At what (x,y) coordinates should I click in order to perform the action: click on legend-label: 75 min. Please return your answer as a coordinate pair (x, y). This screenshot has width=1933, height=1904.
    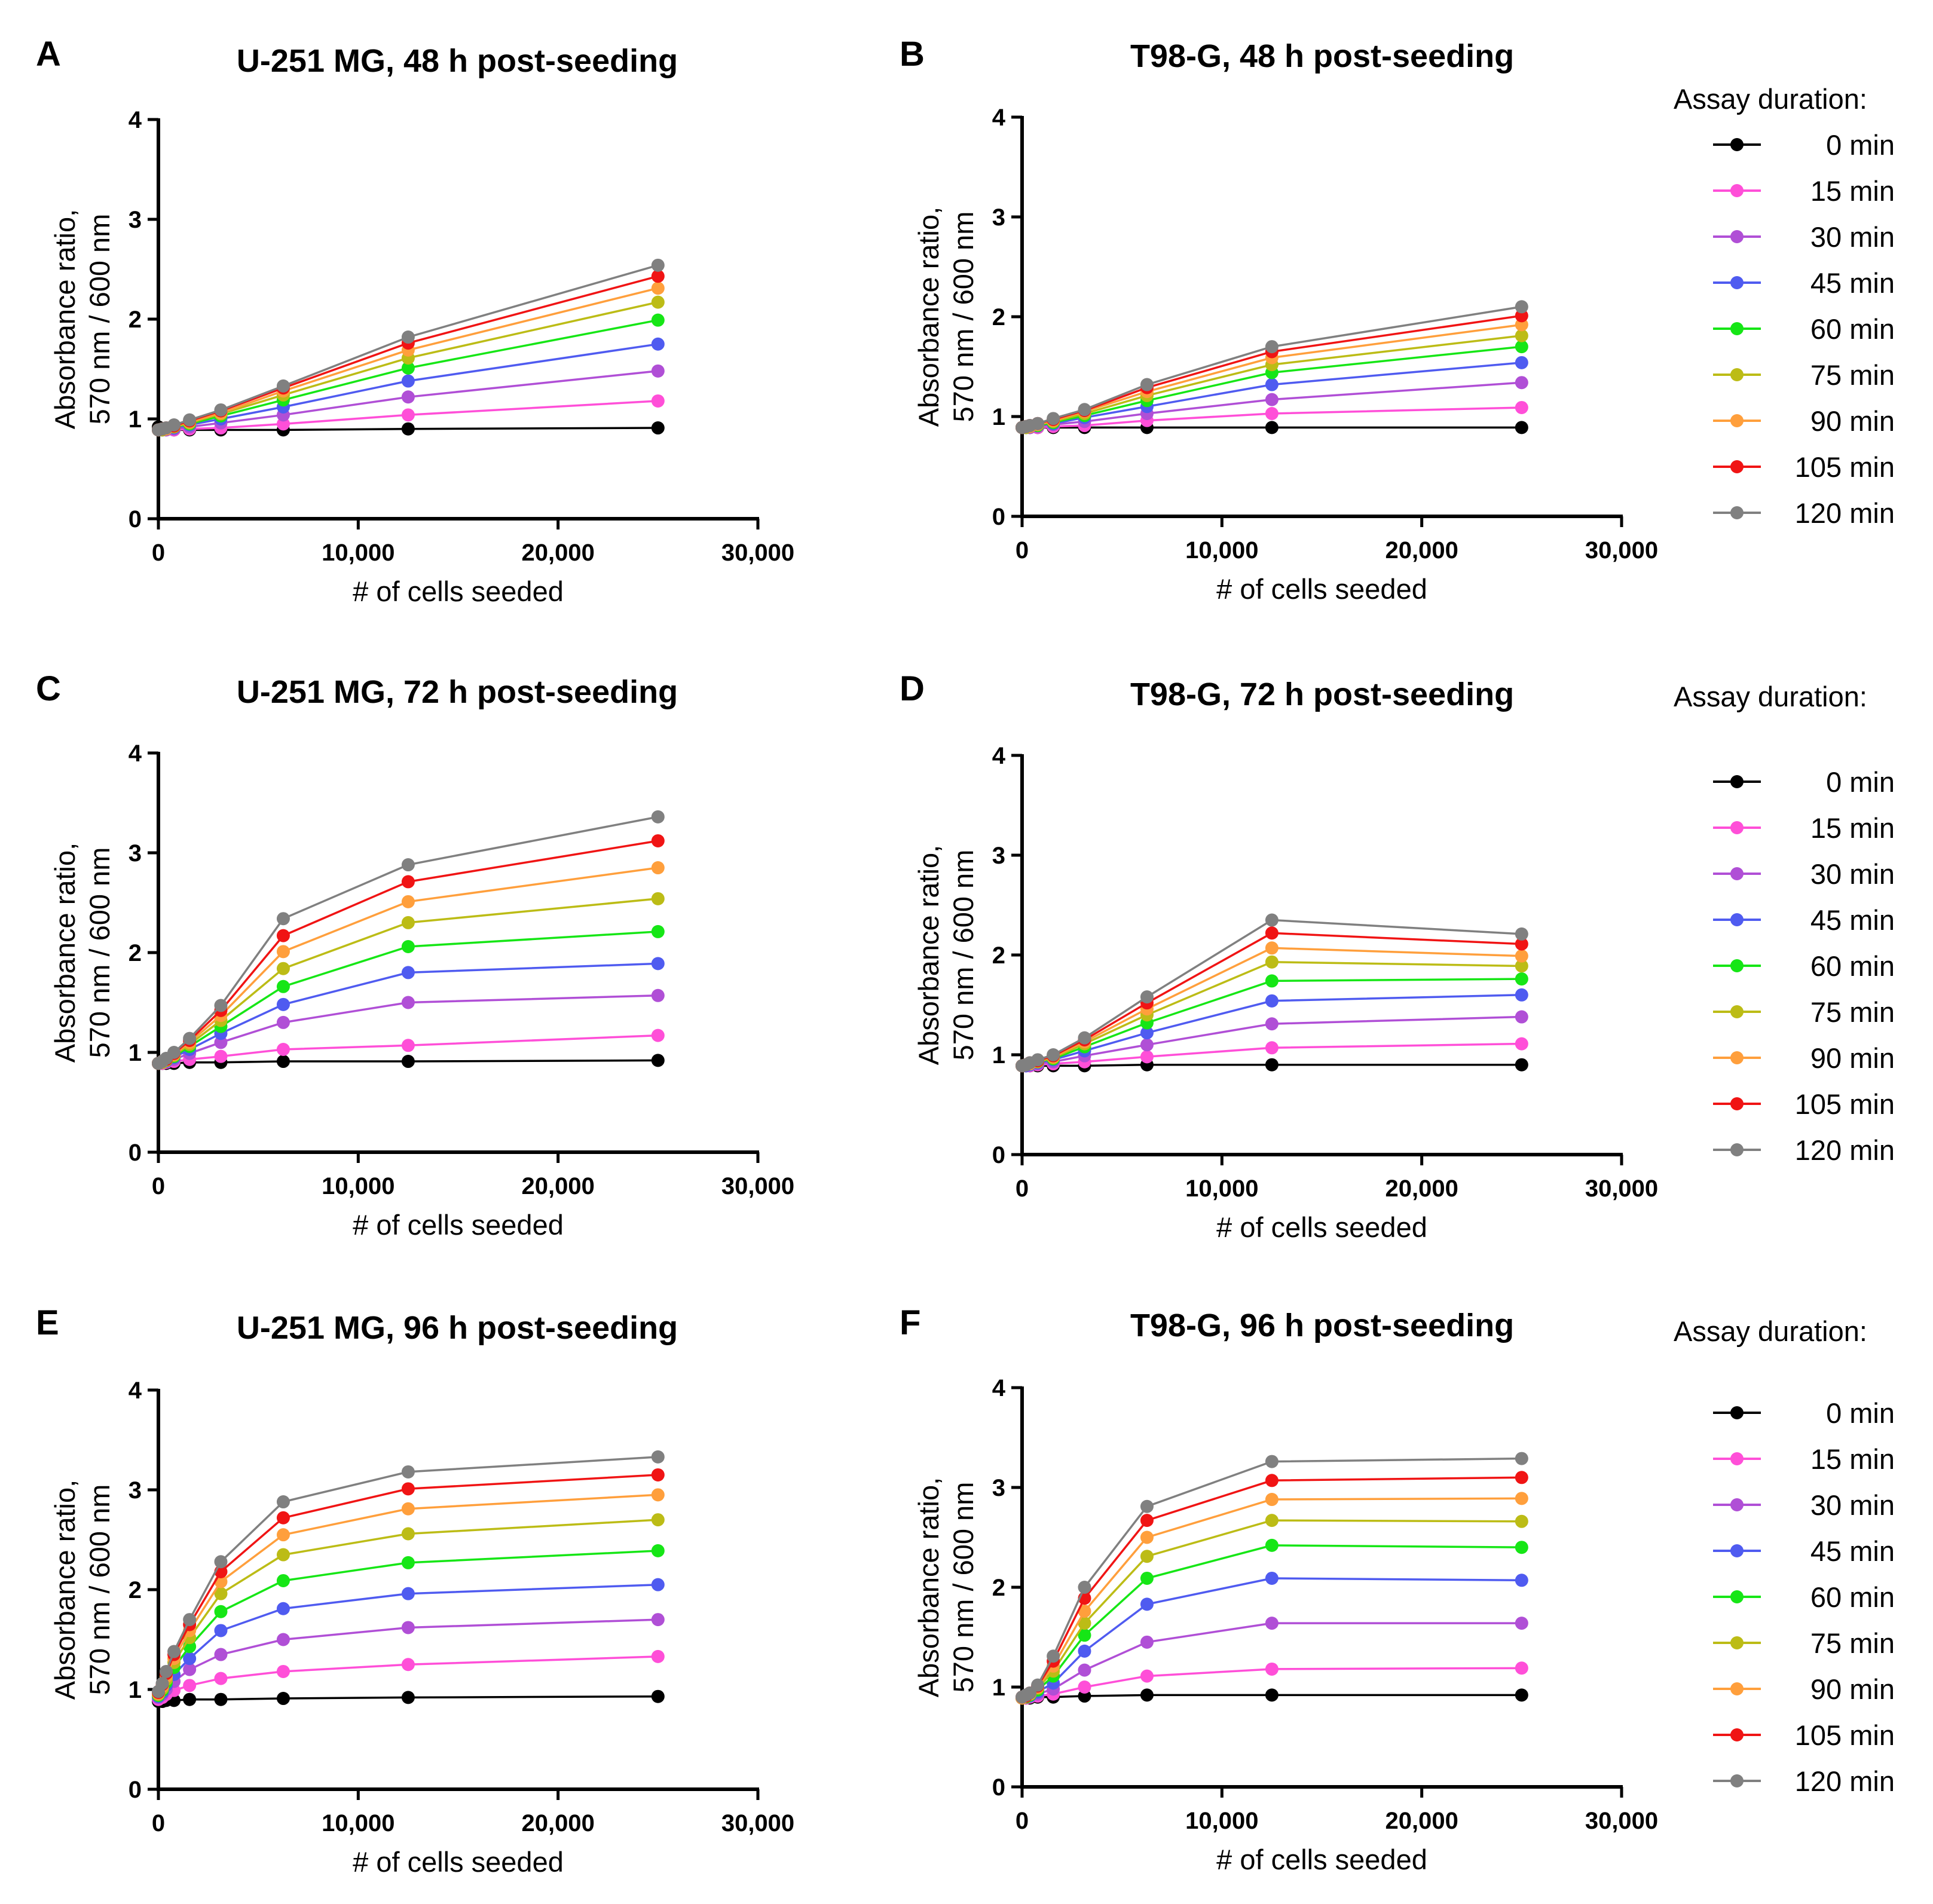
    Looking at the image, I should click on (1852, 1012).